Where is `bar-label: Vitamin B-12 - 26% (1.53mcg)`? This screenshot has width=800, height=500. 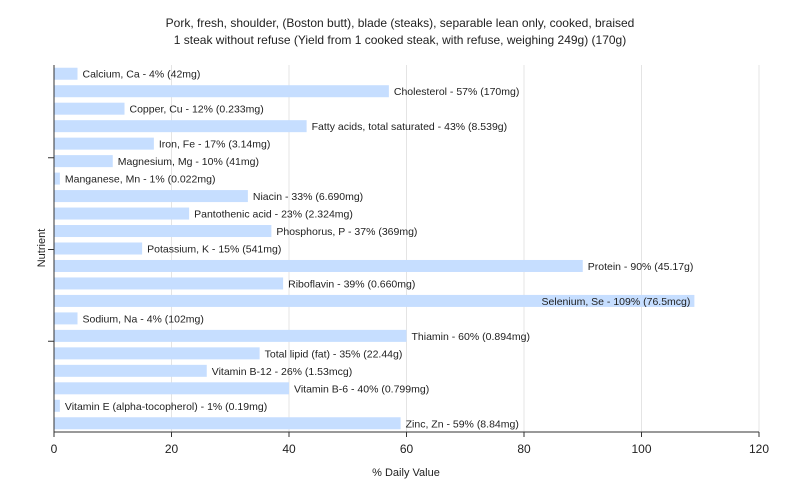
bar-label: Vitamin B-12 - 26% (1.53mcg) is located at coordinates (282, 372).